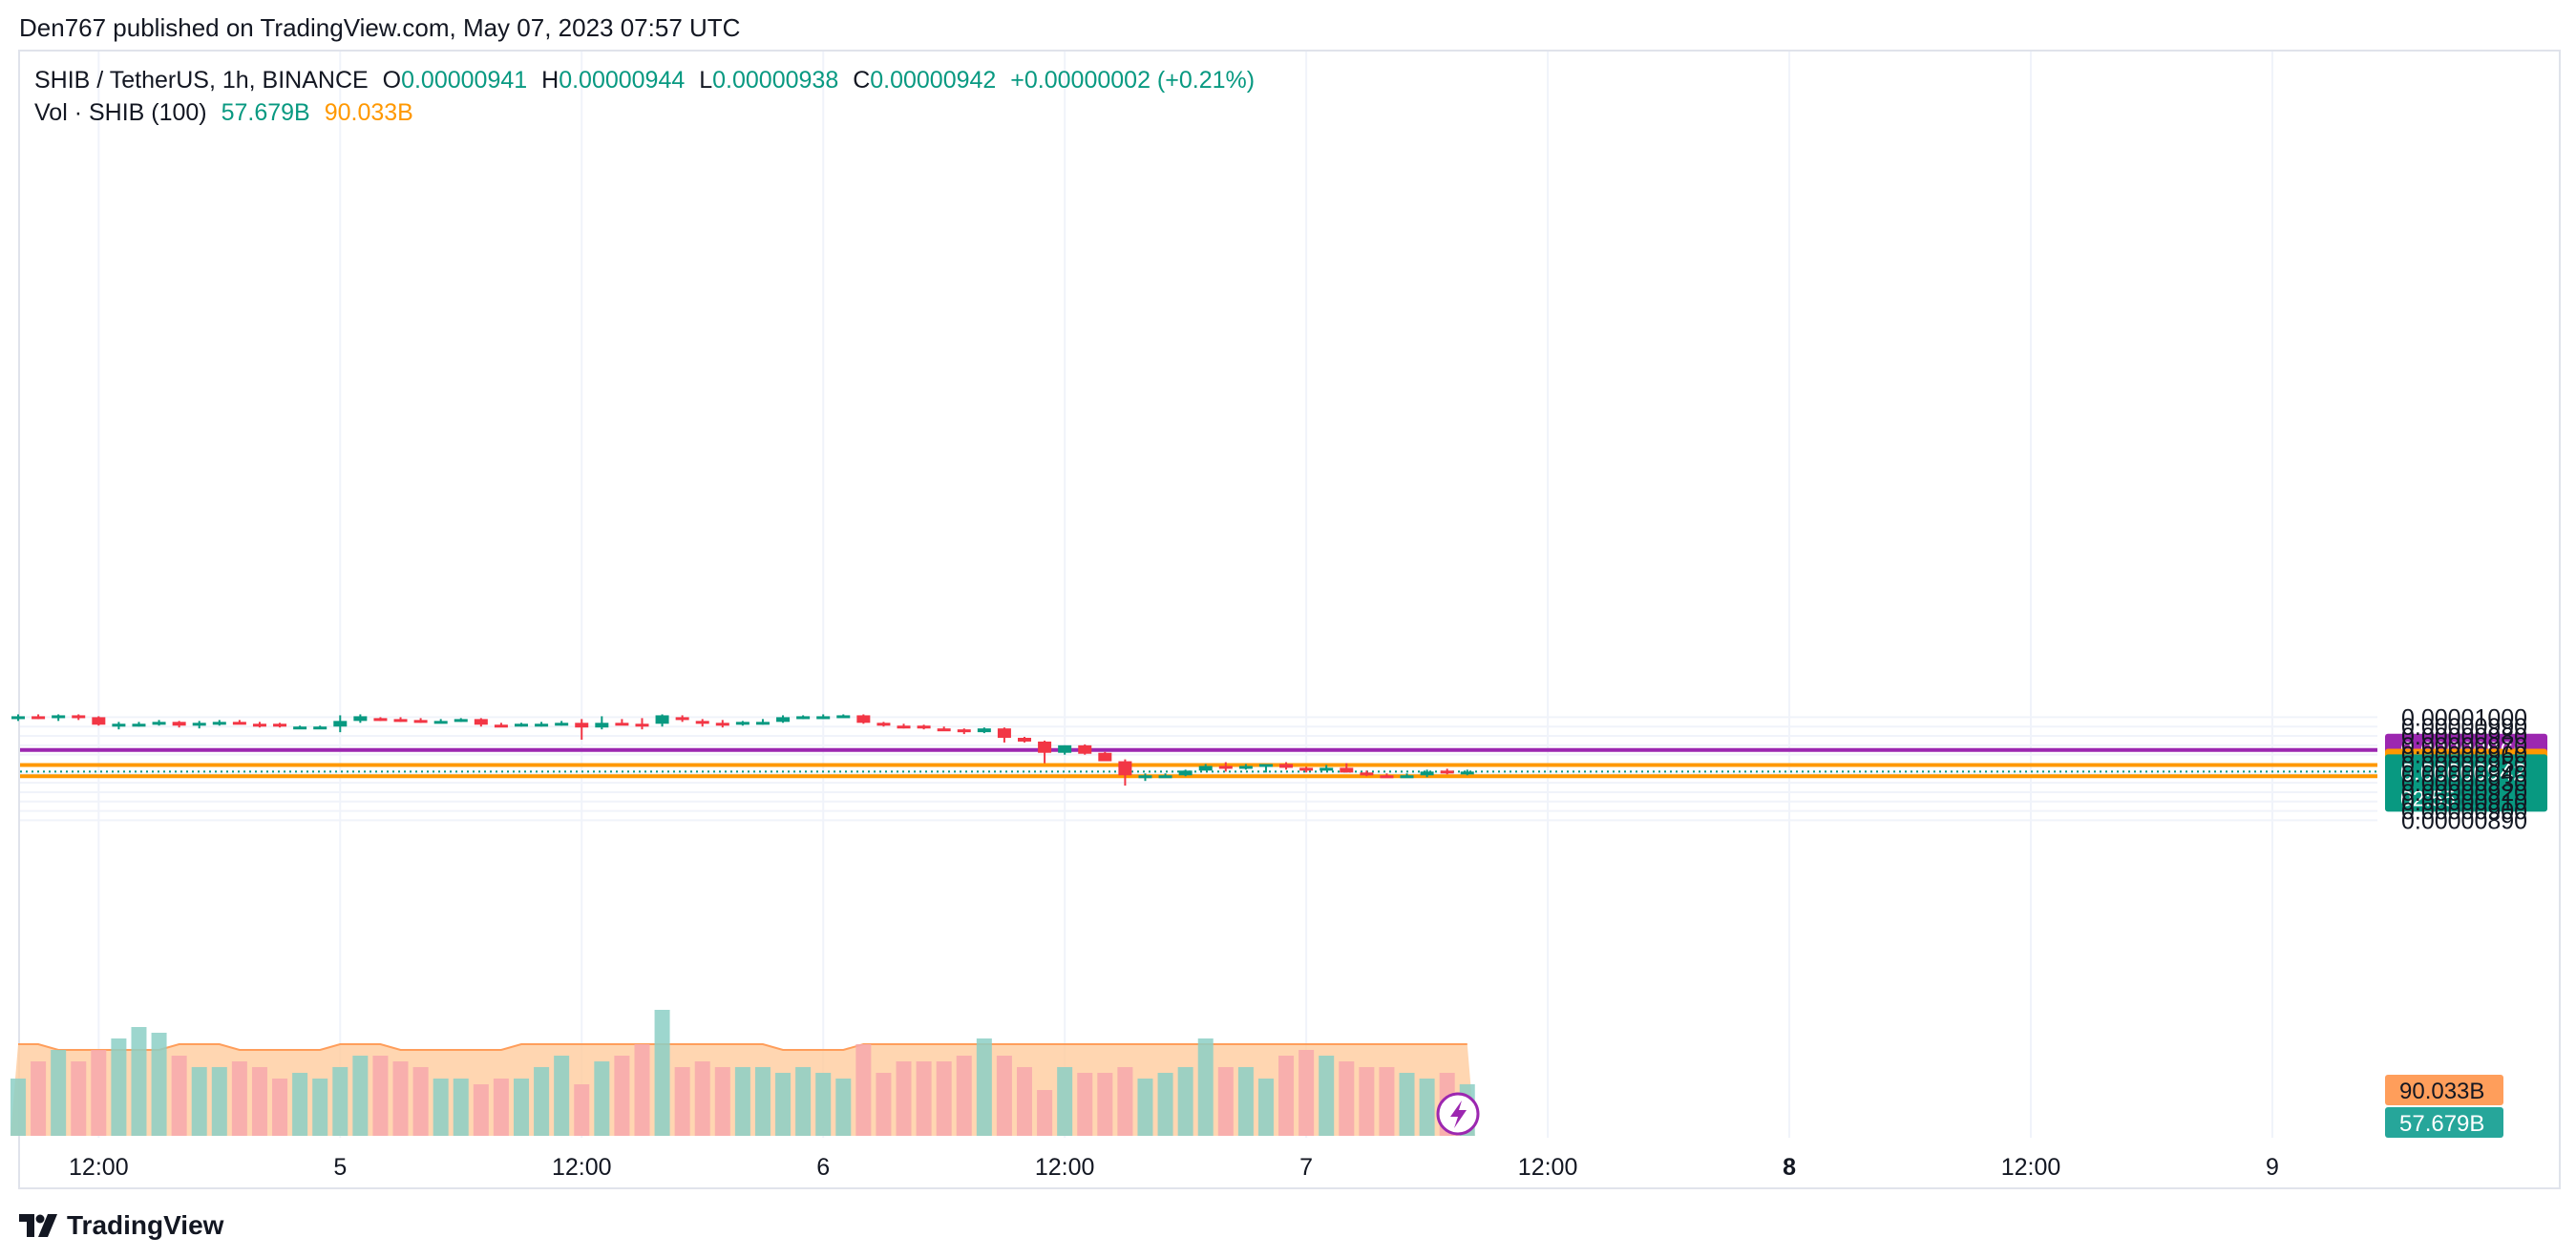 This screenshot has height=1258, width=2576. I want to click on price-tick-label: 0.00000890, so click(2464, 821).